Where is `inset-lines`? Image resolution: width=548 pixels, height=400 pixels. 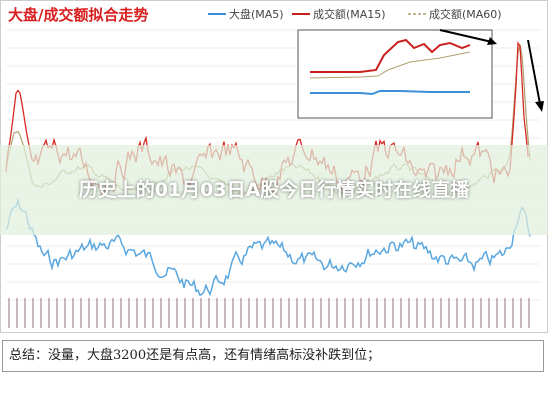 inset-lines is located at coordinates (390, 67).